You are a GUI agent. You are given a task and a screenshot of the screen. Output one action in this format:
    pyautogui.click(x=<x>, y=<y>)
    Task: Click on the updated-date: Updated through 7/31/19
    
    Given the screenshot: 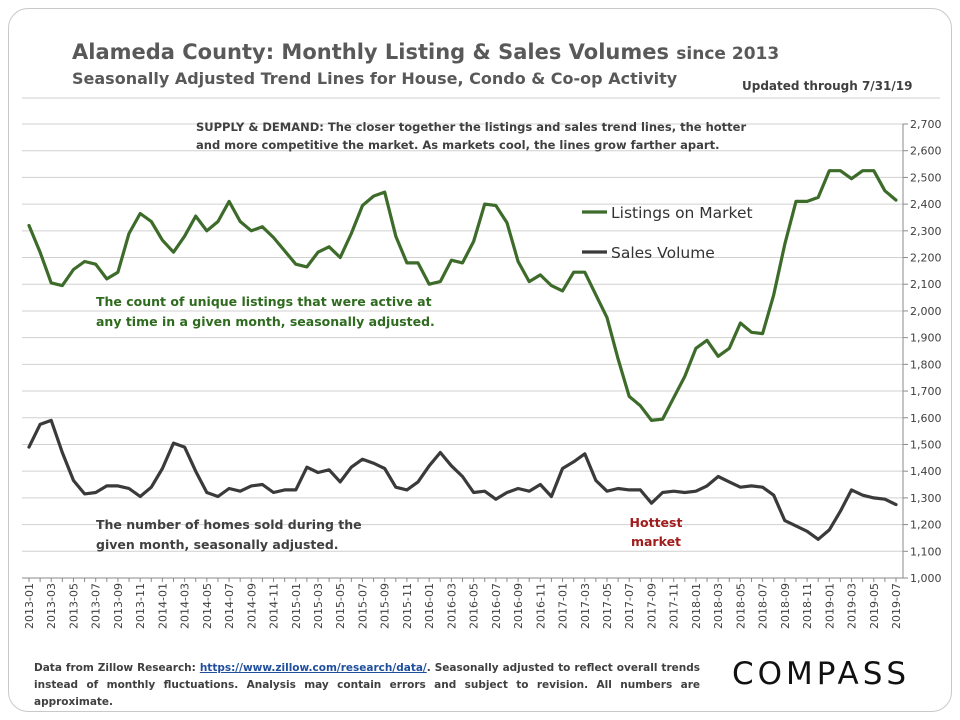 What is the action you would take?
    pyautogui.click(x=827, y=86)
    